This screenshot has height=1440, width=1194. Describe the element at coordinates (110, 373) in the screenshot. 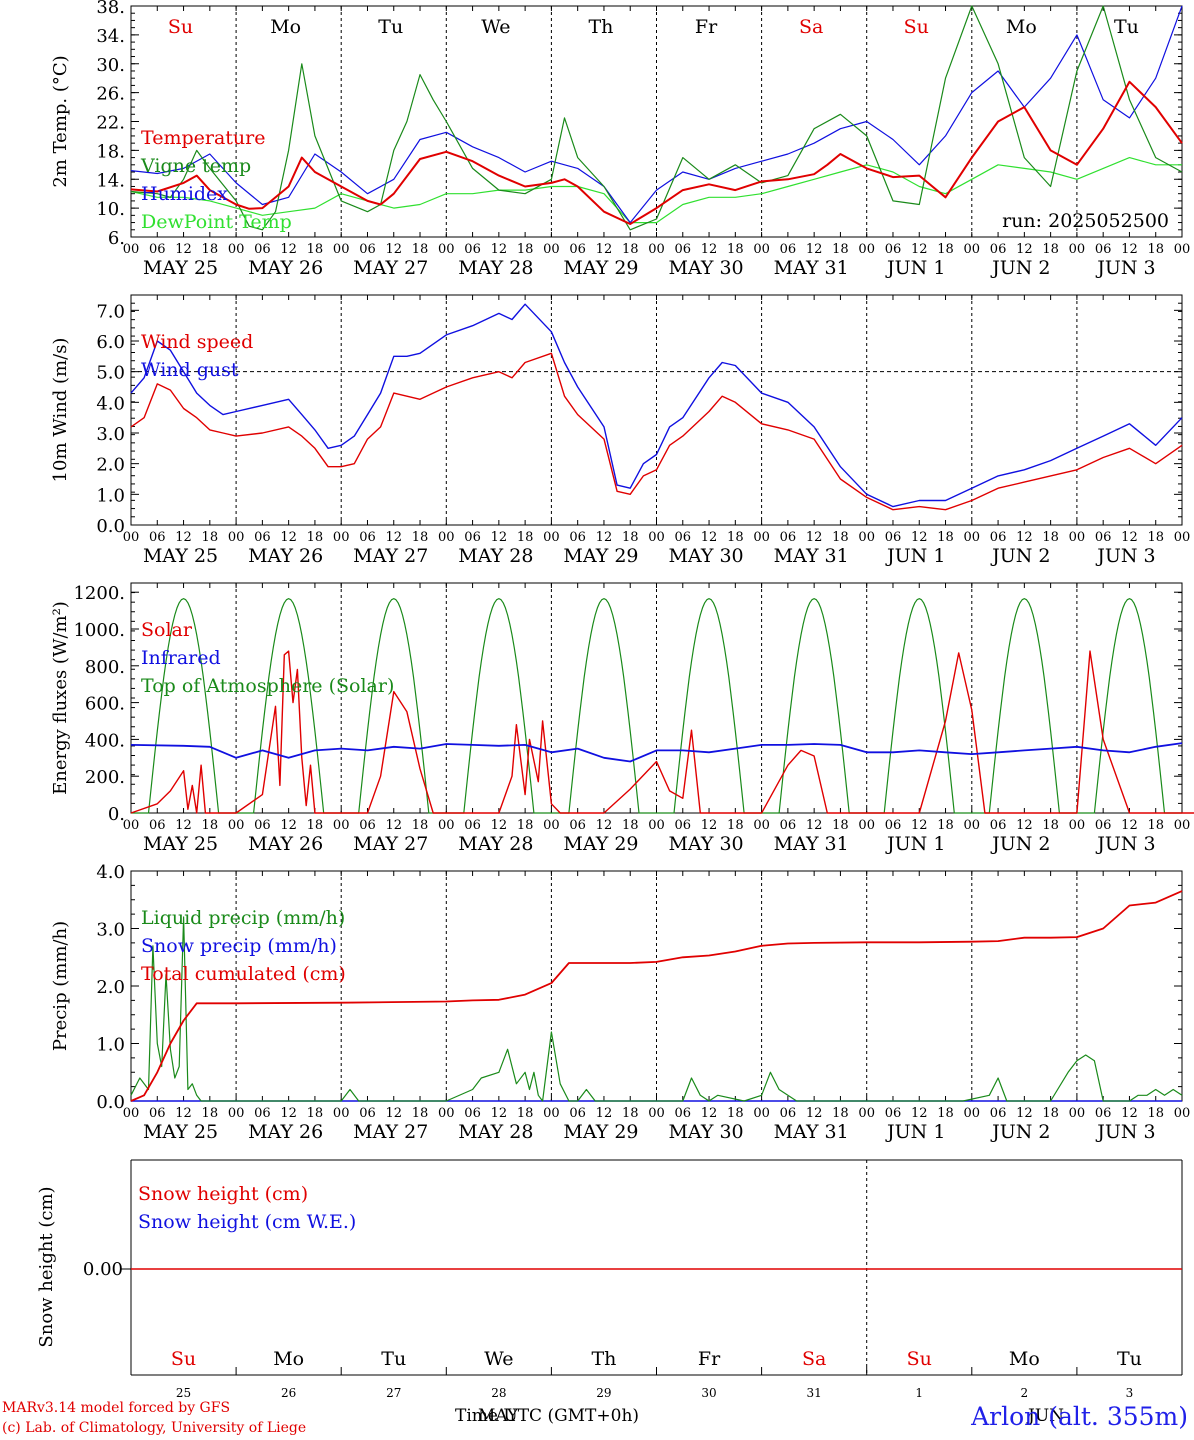

I see `y-tick-label: 5.0` at that location.